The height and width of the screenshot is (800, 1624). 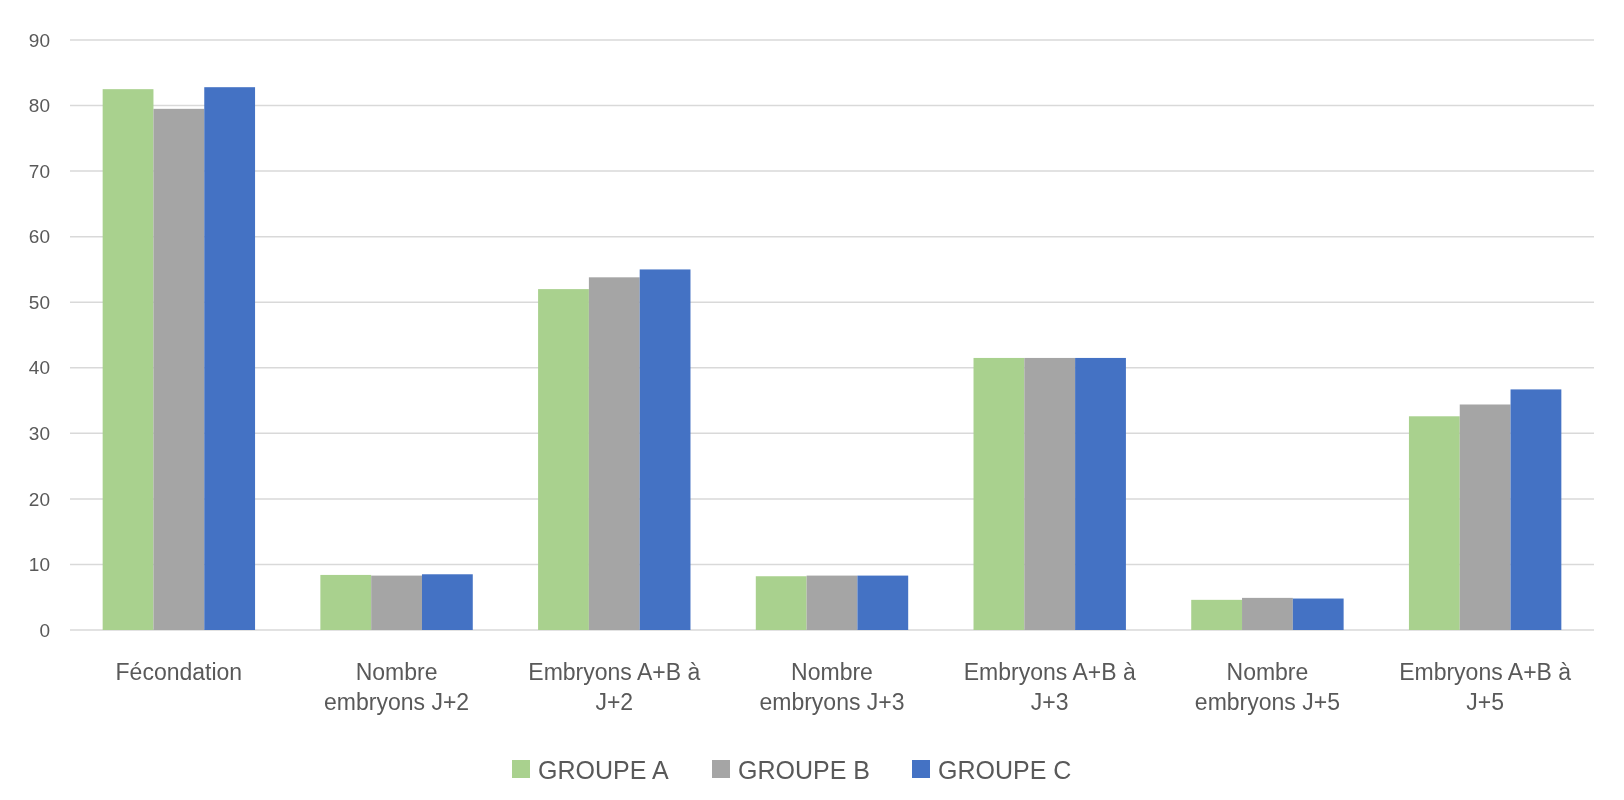 I want to click on y-tick-label: 30, so click(x=39, y=433).